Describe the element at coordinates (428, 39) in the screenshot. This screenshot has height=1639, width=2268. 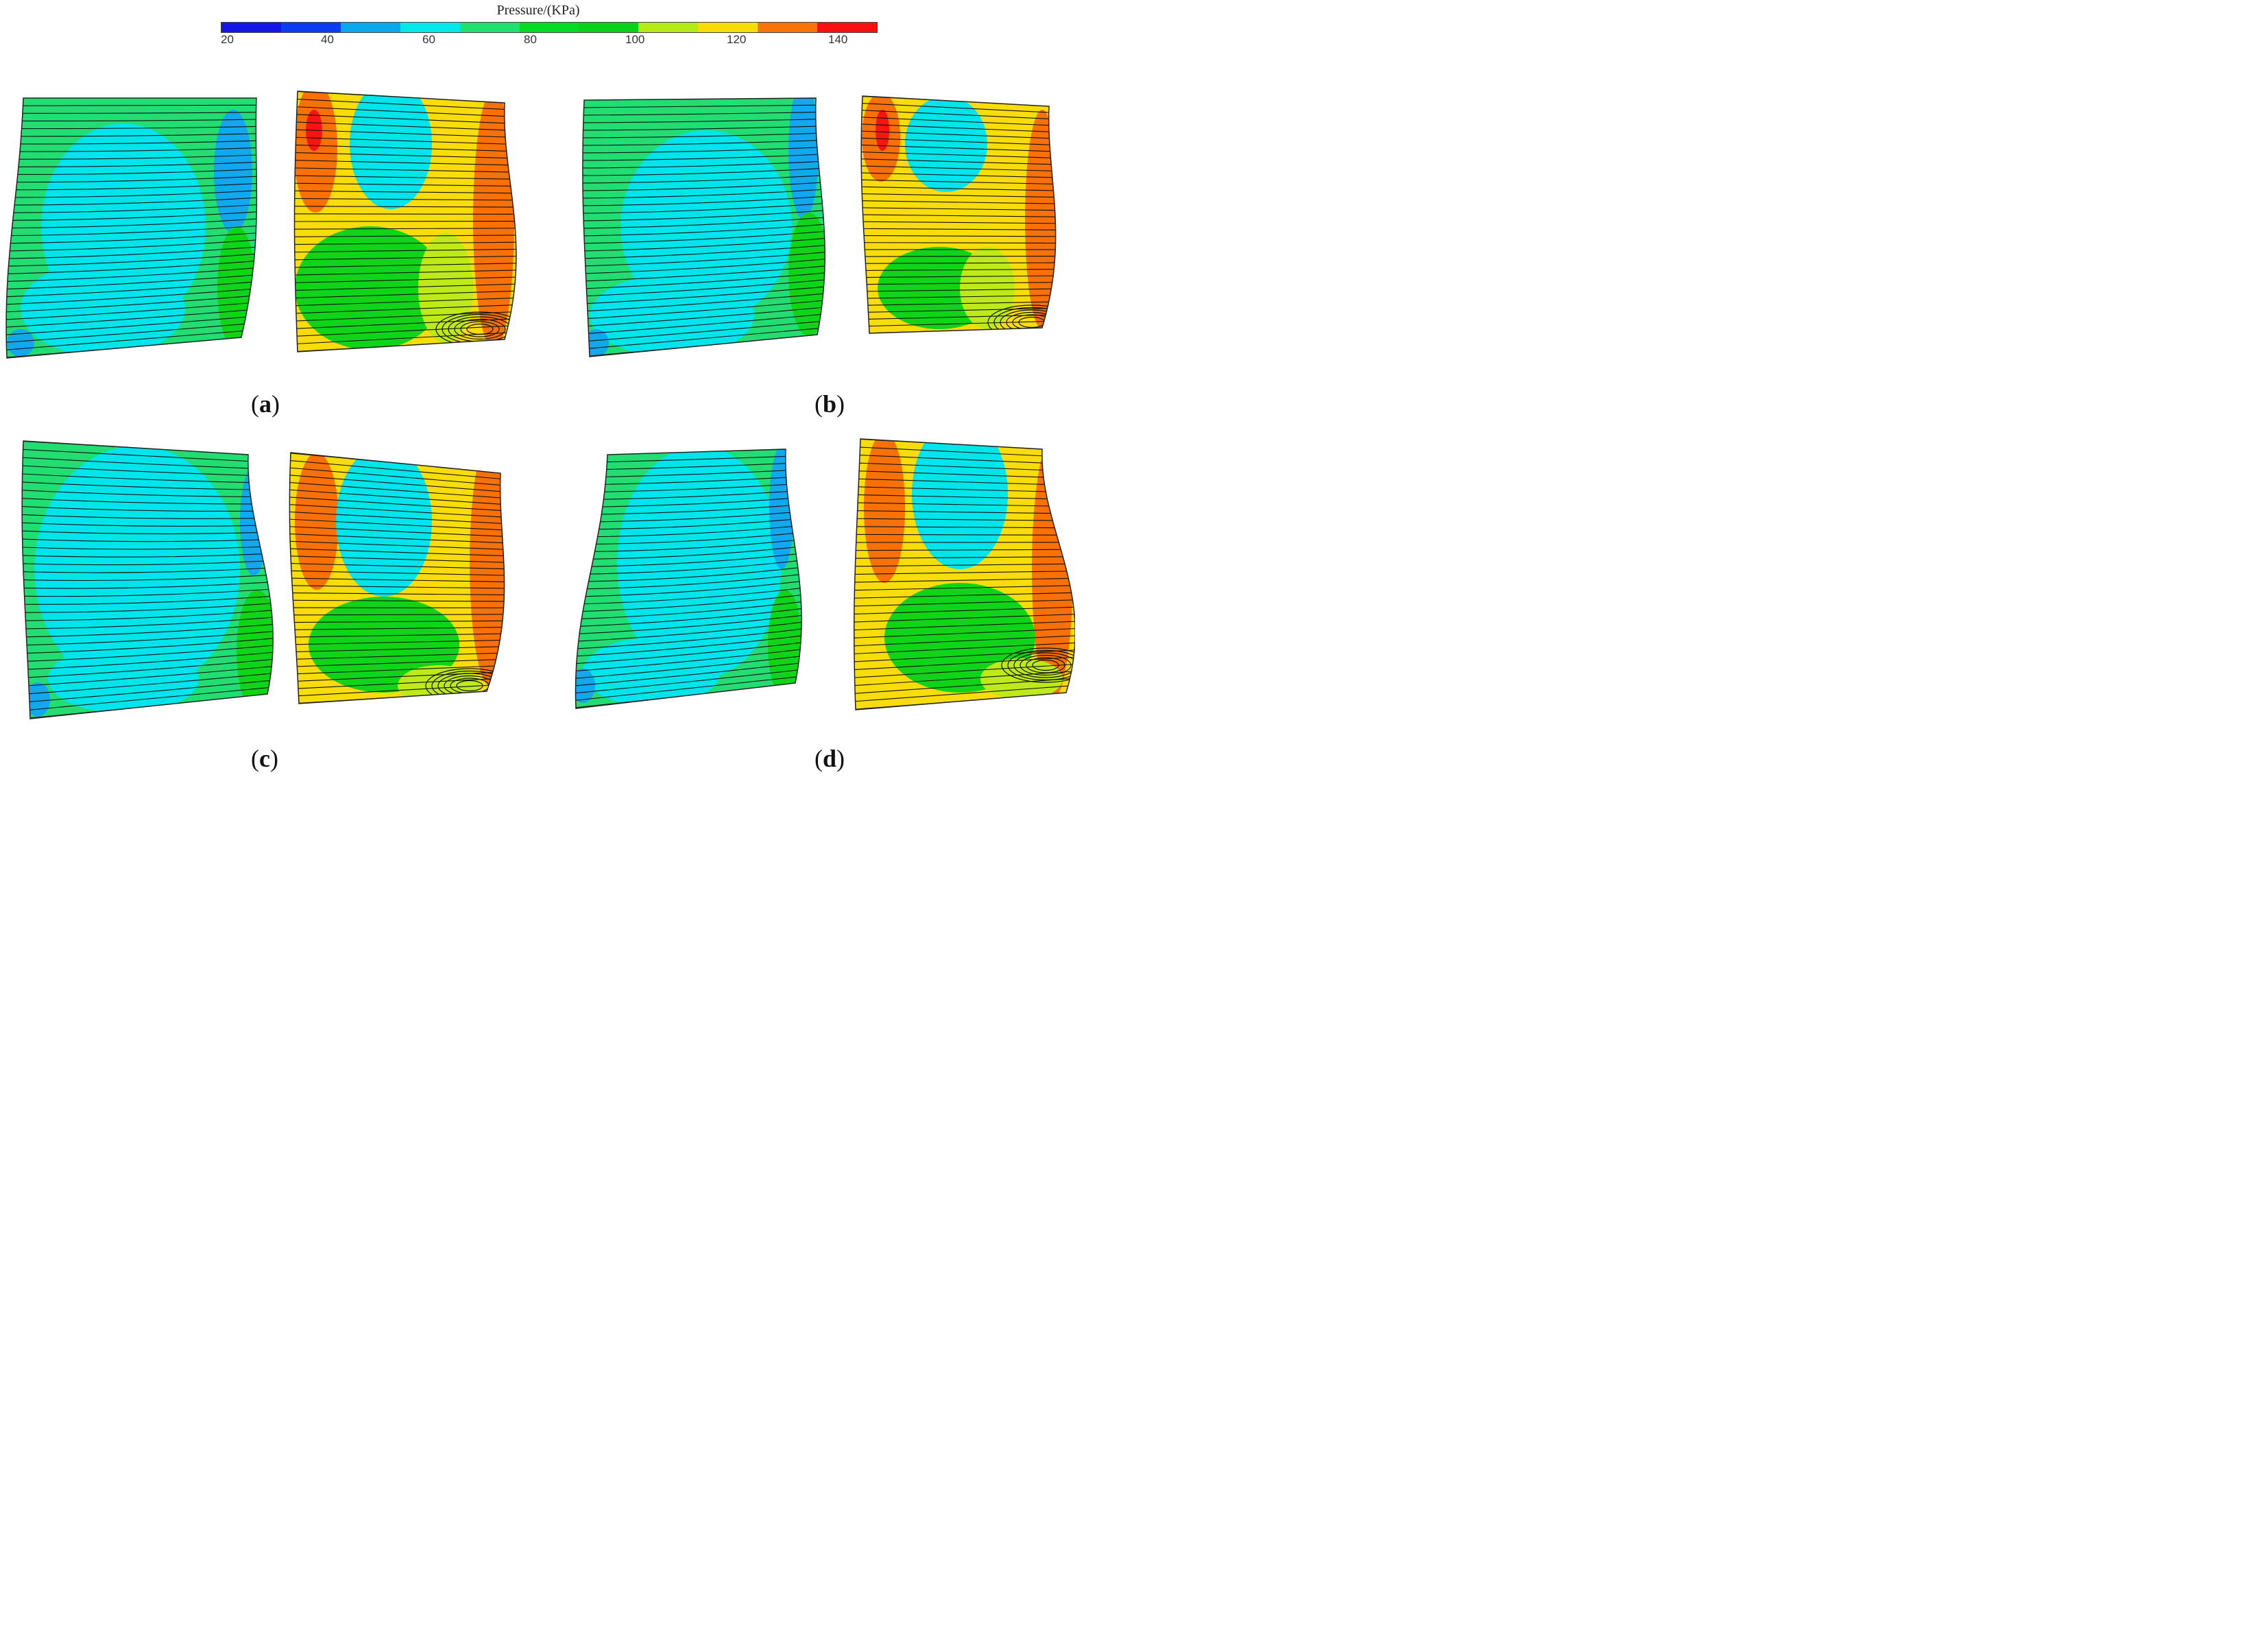
I see `colorbar-tick-label: 60` at that location.